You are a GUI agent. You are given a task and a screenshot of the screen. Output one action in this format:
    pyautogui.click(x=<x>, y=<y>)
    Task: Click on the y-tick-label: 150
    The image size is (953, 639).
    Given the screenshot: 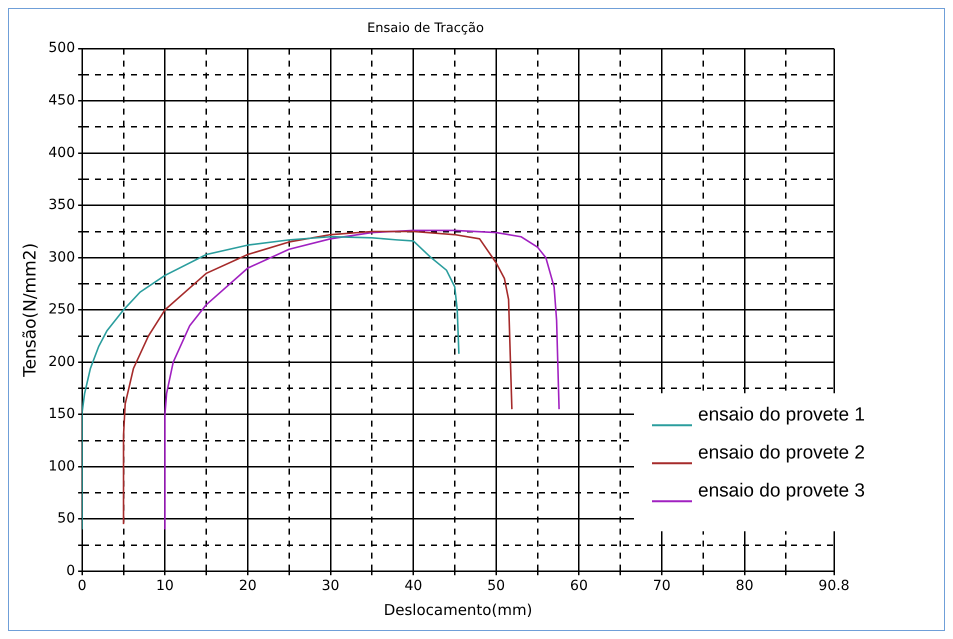 What is the action you would take?
    pyautogui.click(x=62, y=414)
    